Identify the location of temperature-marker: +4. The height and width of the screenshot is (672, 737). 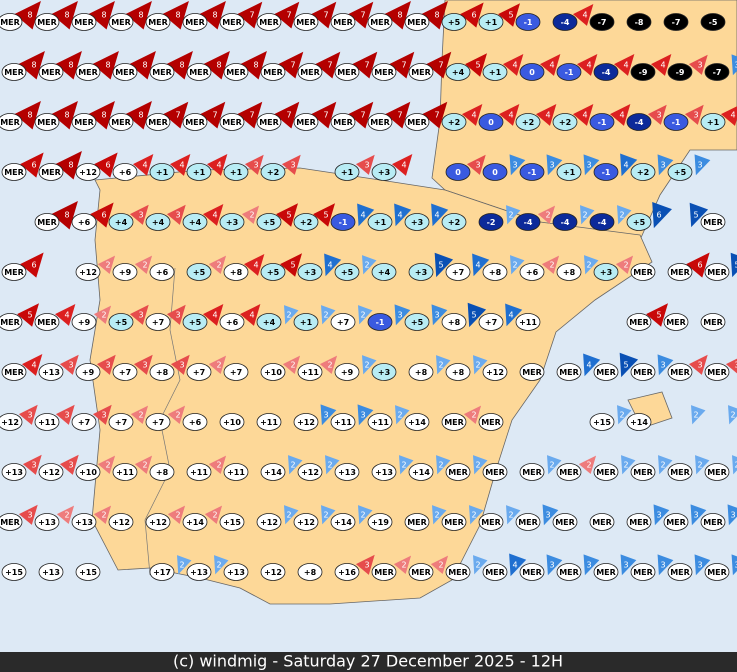
(384, 272).